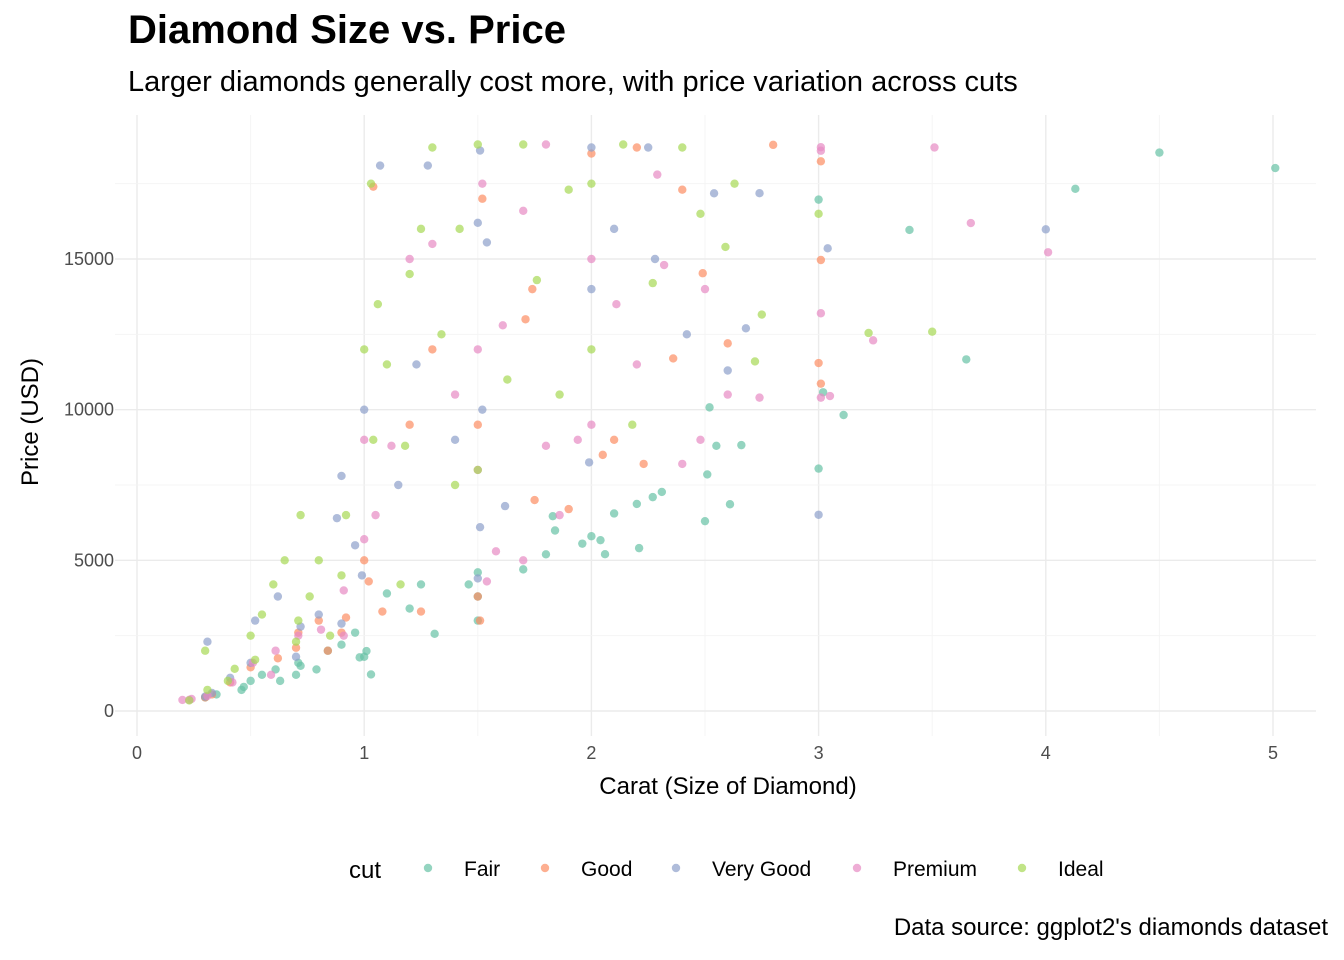 The image size is (1344, 960). Describe the element at coordinates (857, 868) in the screenshot. I see `legend-key-premium` at that location.